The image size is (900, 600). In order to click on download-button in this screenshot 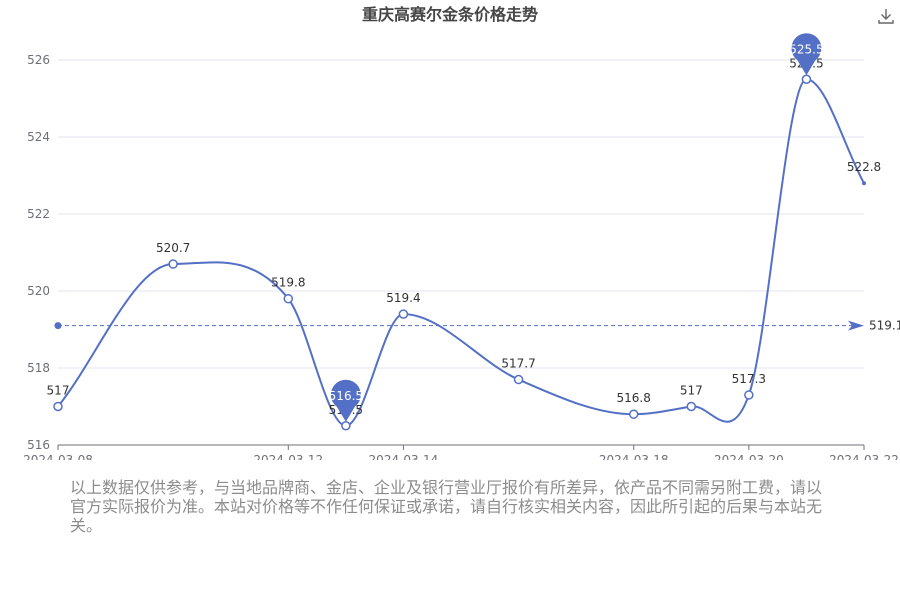, I will do `click(886, 16)`.